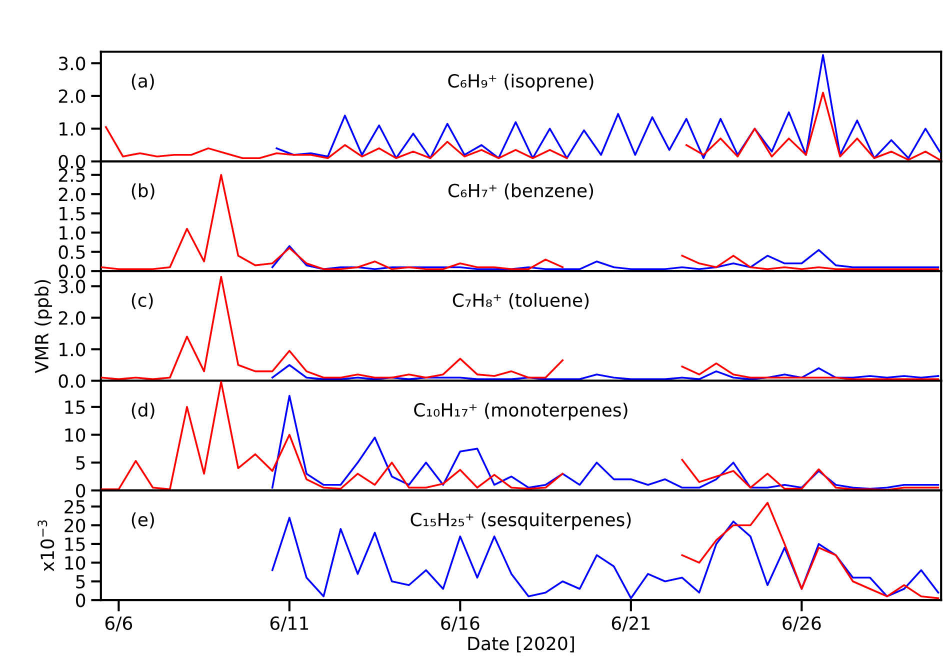  I want to click on y-tick-label: 25, so click(74, 507).